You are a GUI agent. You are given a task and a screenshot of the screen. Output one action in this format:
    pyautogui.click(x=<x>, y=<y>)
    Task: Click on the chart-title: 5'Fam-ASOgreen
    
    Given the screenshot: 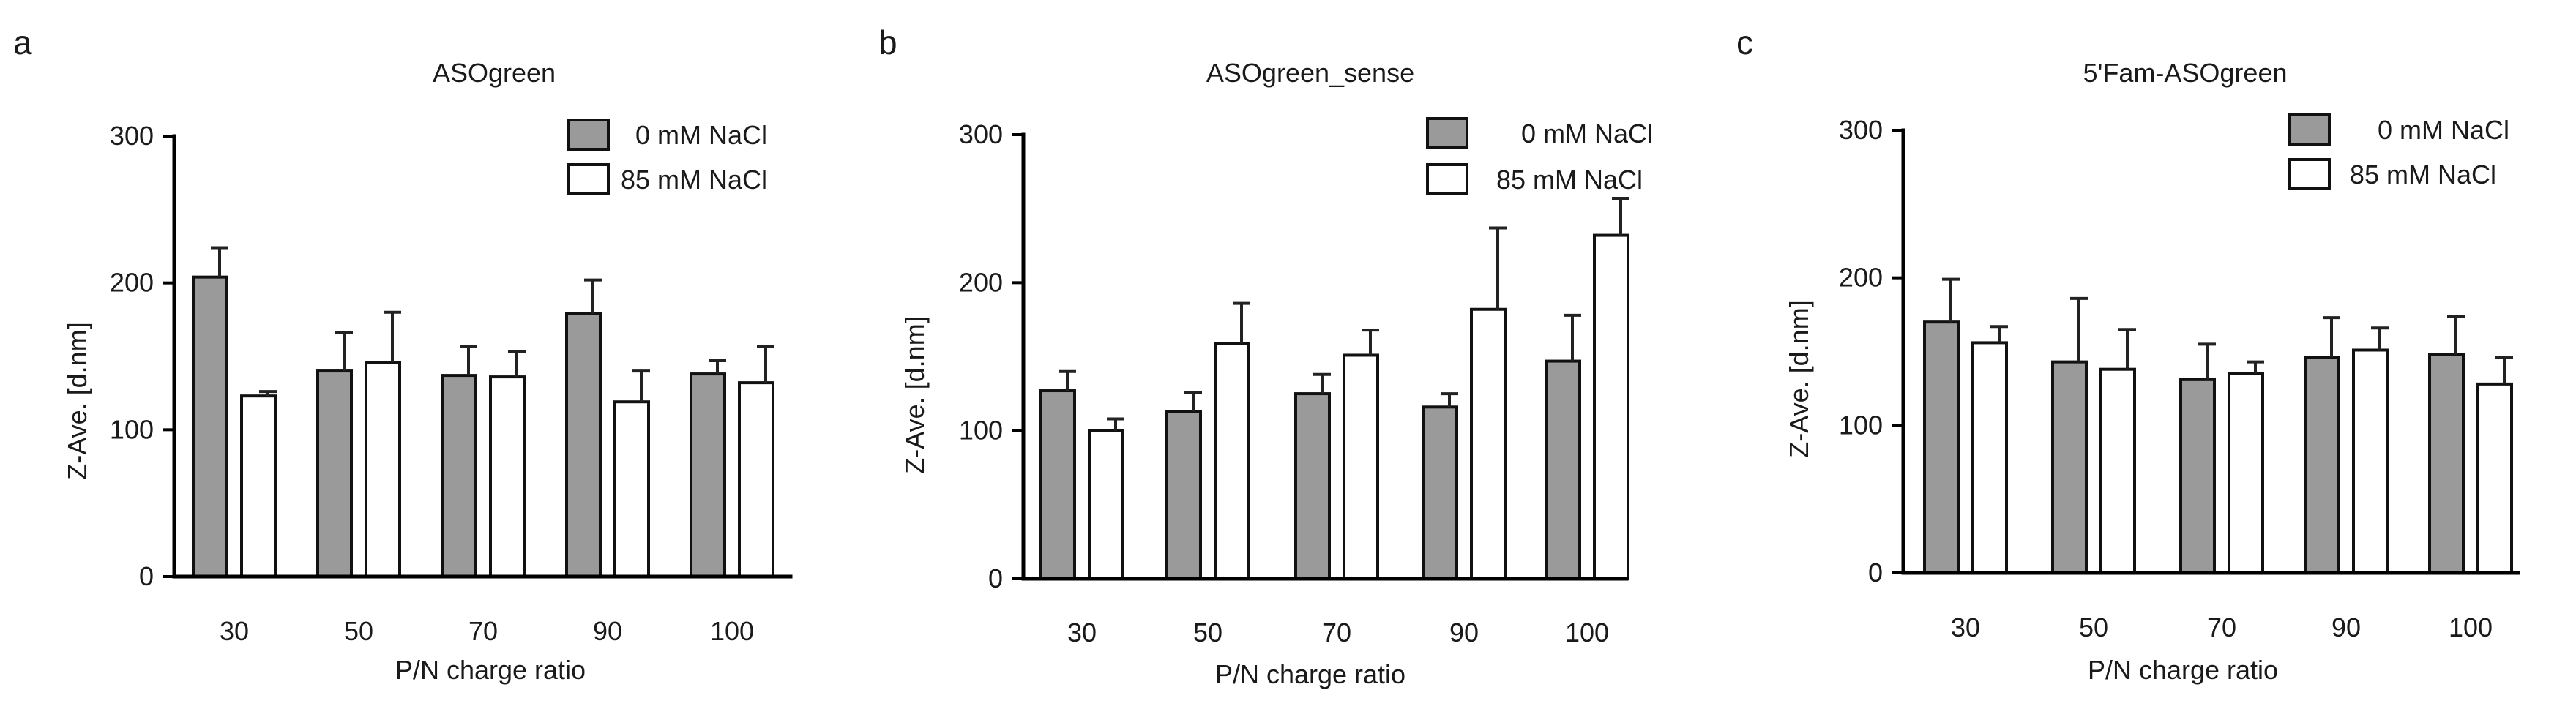 What is the action you would take?
    pyautogui.click(x=2185, y=73)
    